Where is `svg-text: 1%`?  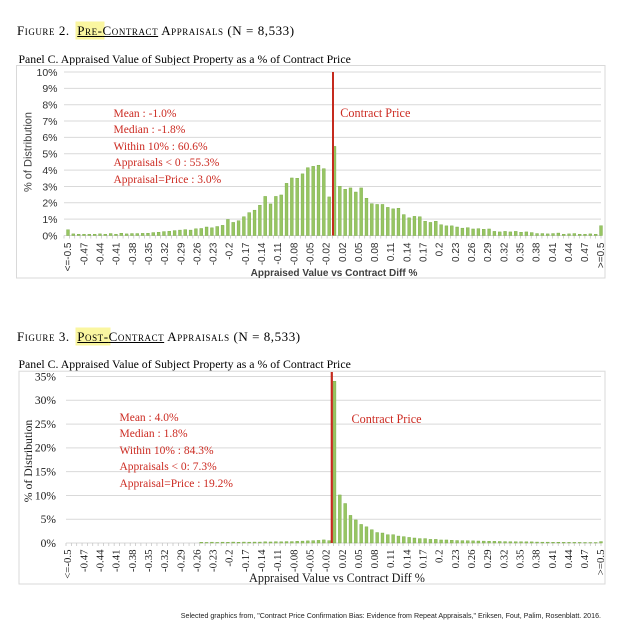 svg-text: 1% is located at coordinates (49, 220).